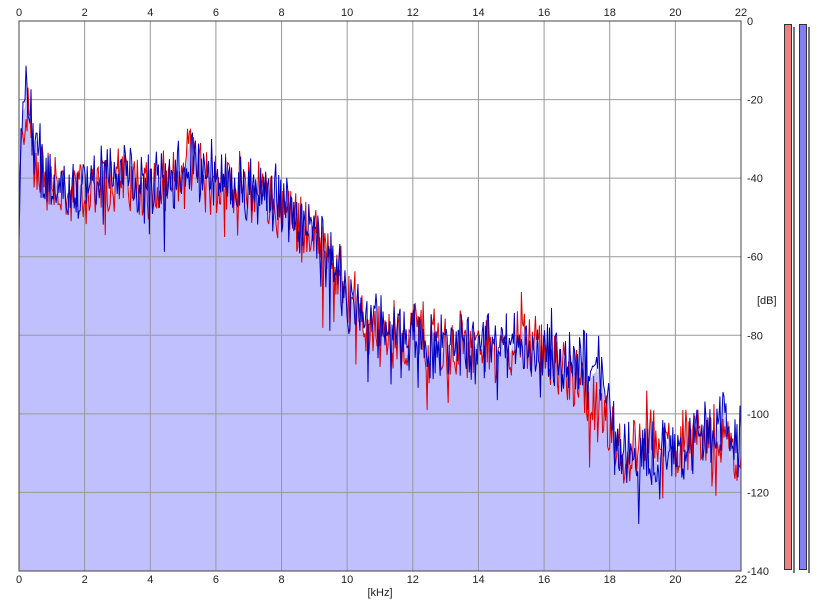 This screenshot has width=823, height=611. What do you see at coordinates (281, 13) in the screenshot?
I see `x-tick-label-top: 8` at bounding box center [281, 13].